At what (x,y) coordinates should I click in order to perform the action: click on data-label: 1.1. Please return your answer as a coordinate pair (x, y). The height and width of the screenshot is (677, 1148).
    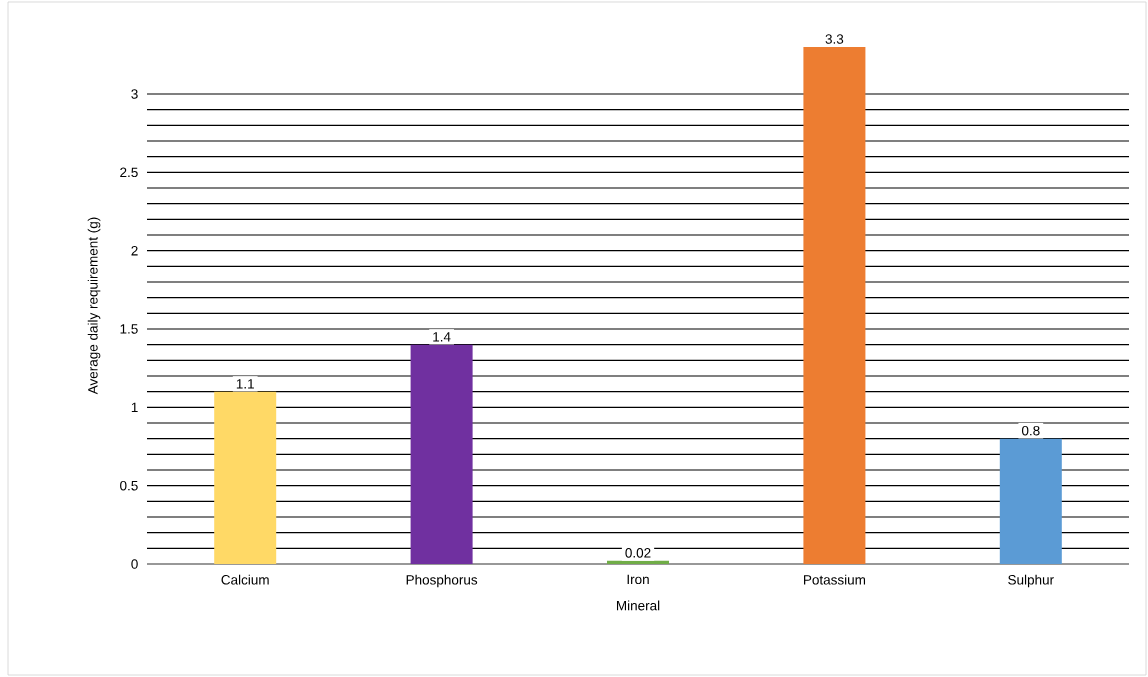
    Looking at the image, I should click on (245, 384).